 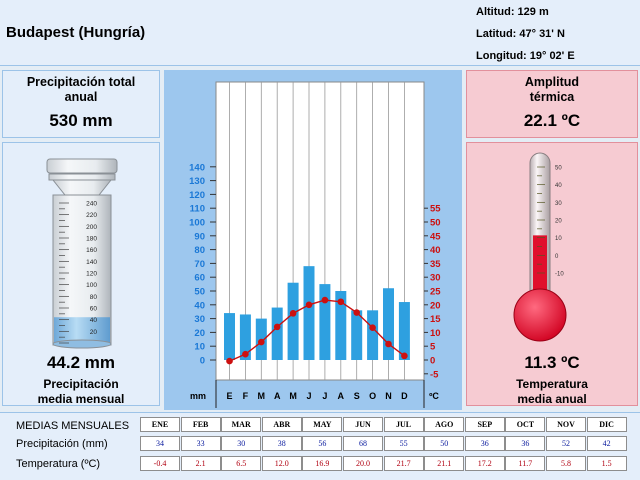 I want to click on y-tick-label: 10, so click(x=199, y=347).